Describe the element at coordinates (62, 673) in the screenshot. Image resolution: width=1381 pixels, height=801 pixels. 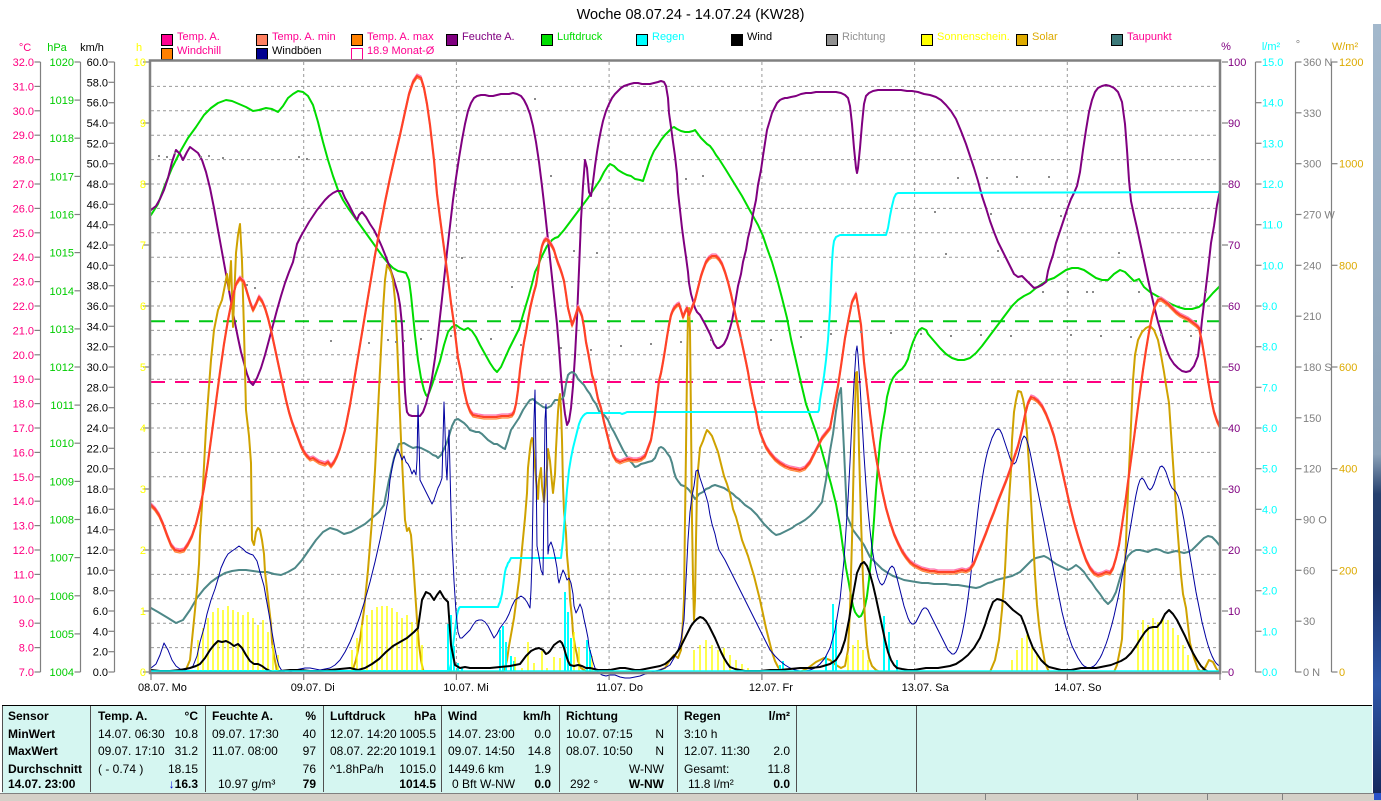
I see `svg-text: 1004` at that location.